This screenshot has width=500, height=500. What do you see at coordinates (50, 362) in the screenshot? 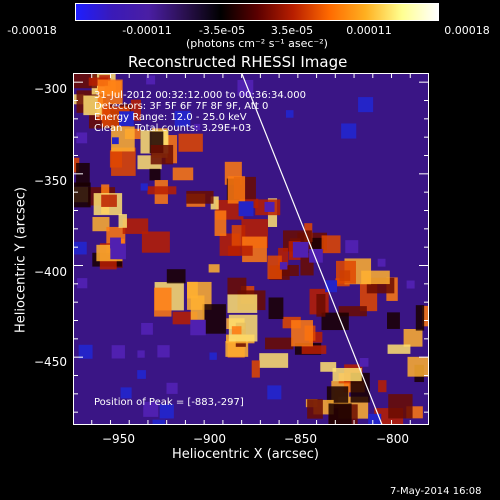
I see `y-tick-label: −450` at bounding box center [50, 362].